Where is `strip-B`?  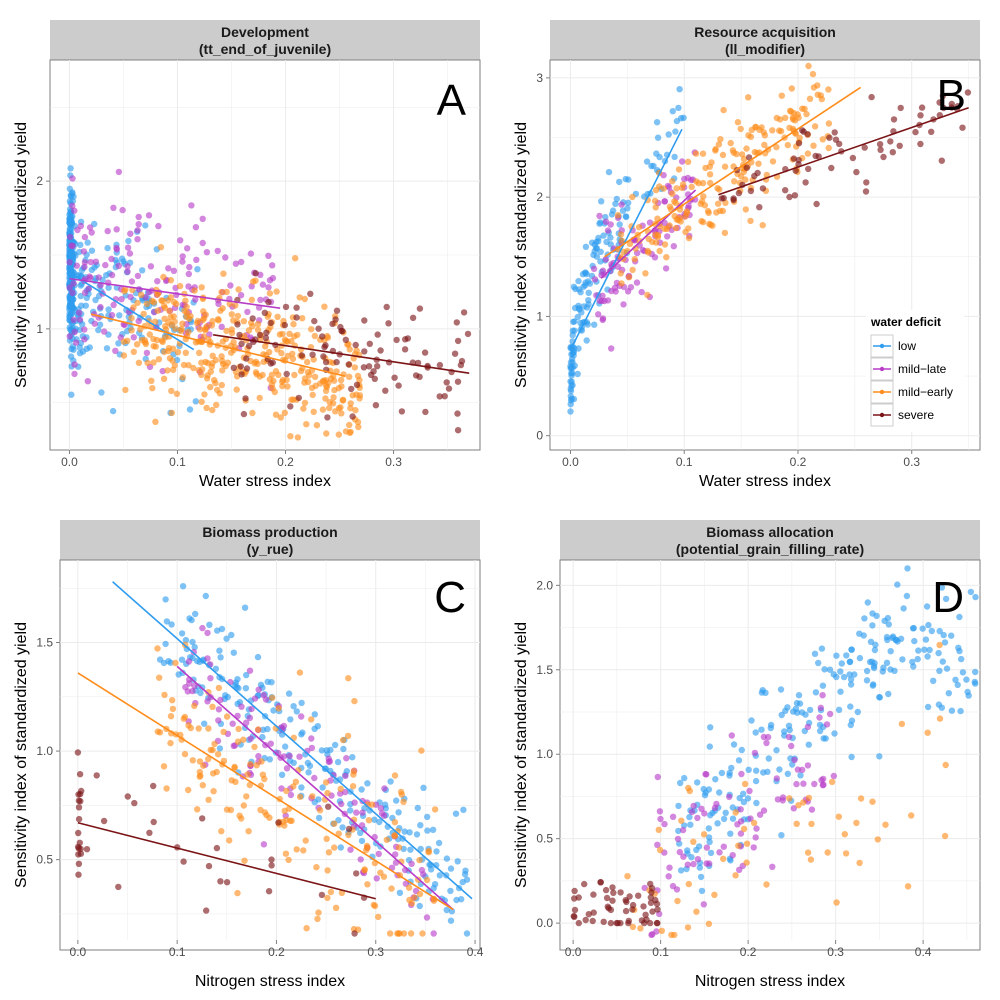
strip-B is located at coordinates (765, 40).